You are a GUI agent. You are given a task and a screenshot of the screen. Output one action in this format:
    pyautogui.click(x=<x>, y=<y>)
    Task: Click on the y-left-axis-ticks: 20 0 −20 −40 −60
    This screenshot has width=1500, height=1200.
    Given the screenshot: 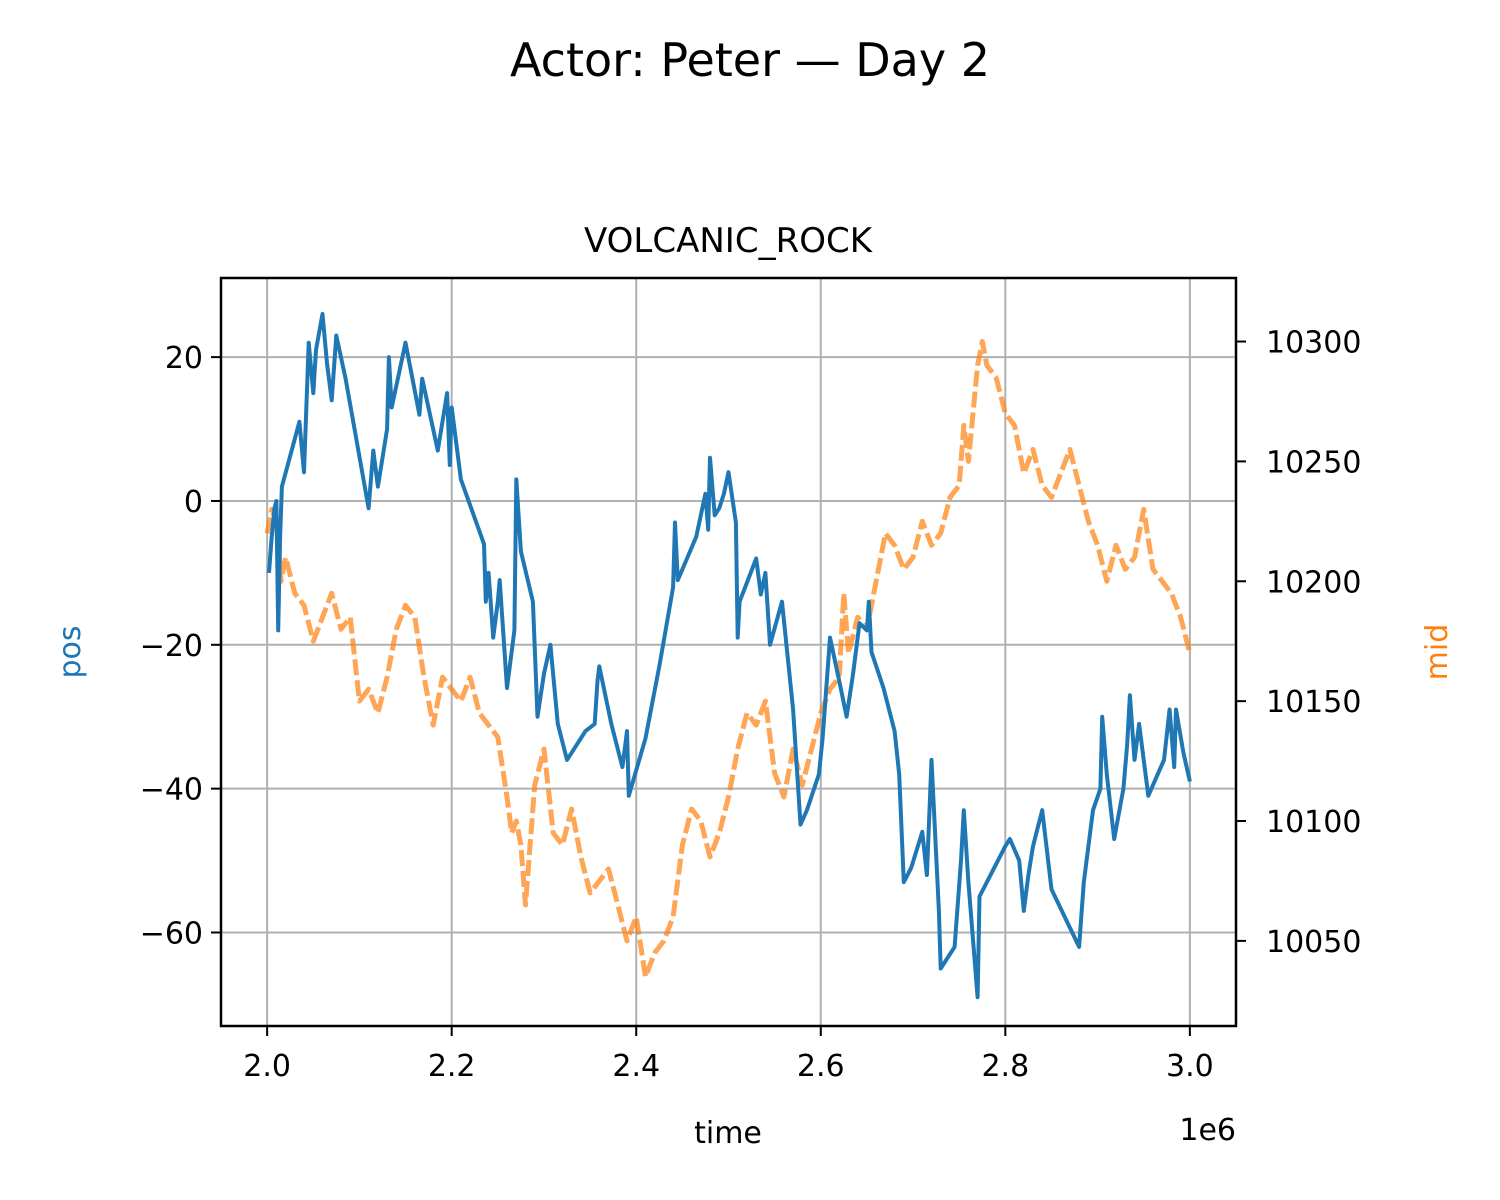 What is the action you would take?
    pyautogui.click(x=180, y=646)
    